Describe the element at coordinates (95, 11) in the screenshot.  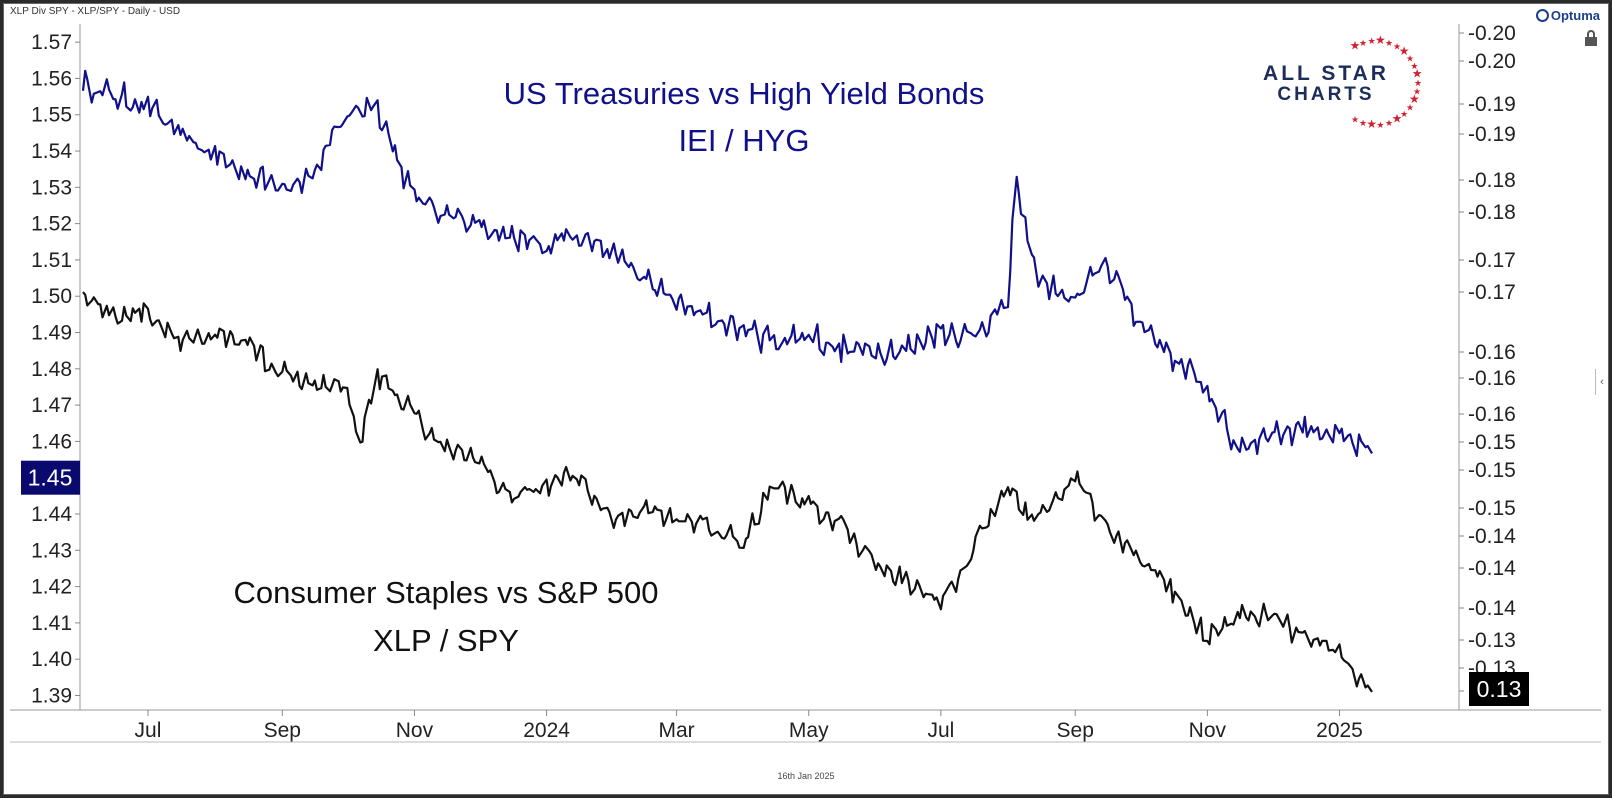
I see `chart-header: XLP Div SPY - XLP/SPY - Daily - USD` at that location.